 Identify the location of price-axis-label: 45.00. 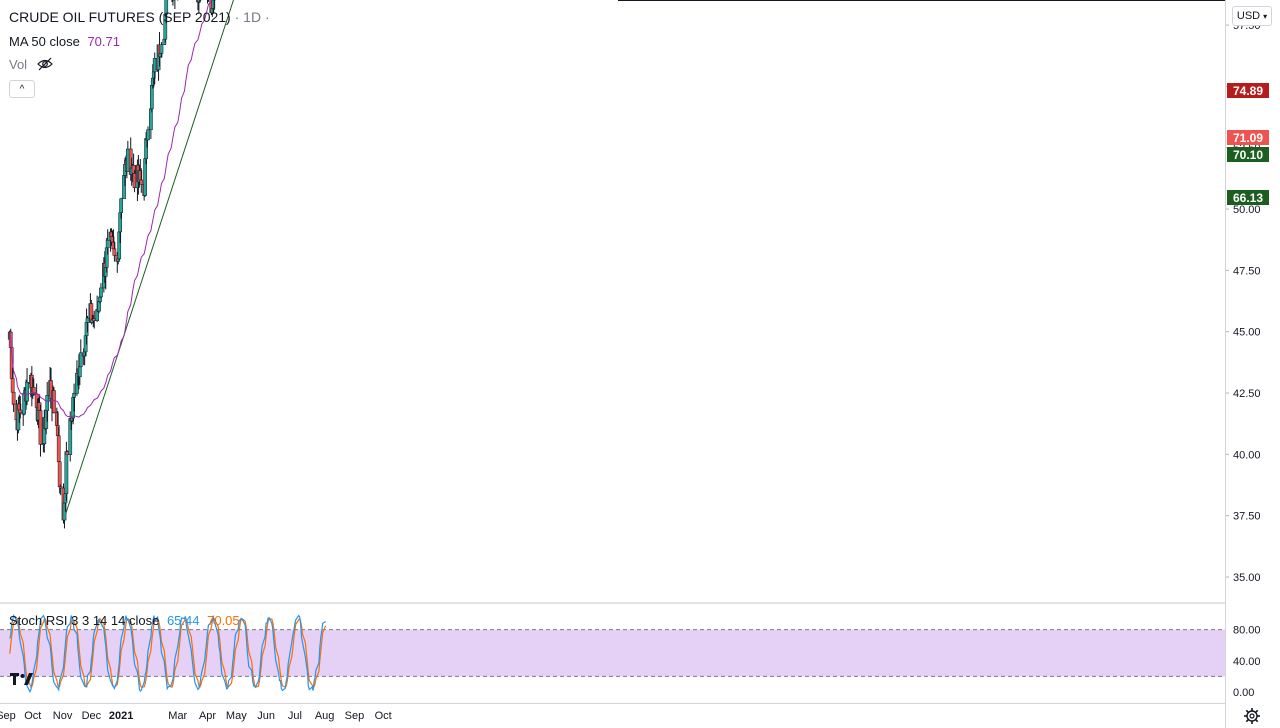
(1247, 333).